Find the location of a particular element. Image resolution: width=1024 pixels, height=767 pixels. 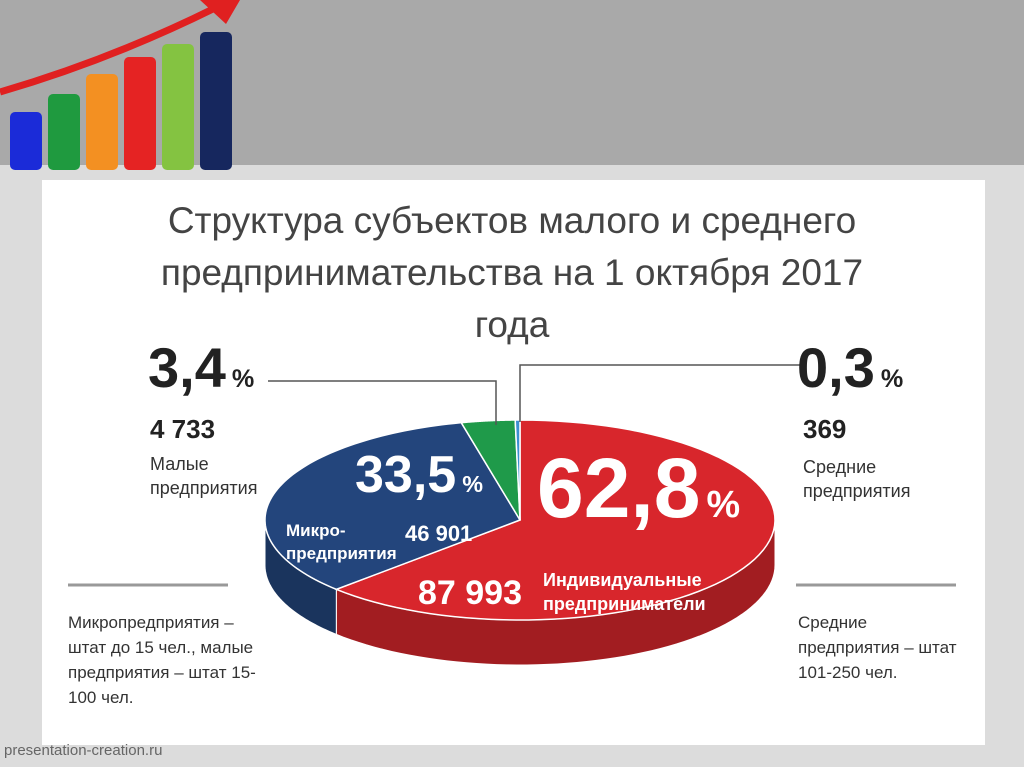

logo-arrow-head is located at coordinates (220, 12).